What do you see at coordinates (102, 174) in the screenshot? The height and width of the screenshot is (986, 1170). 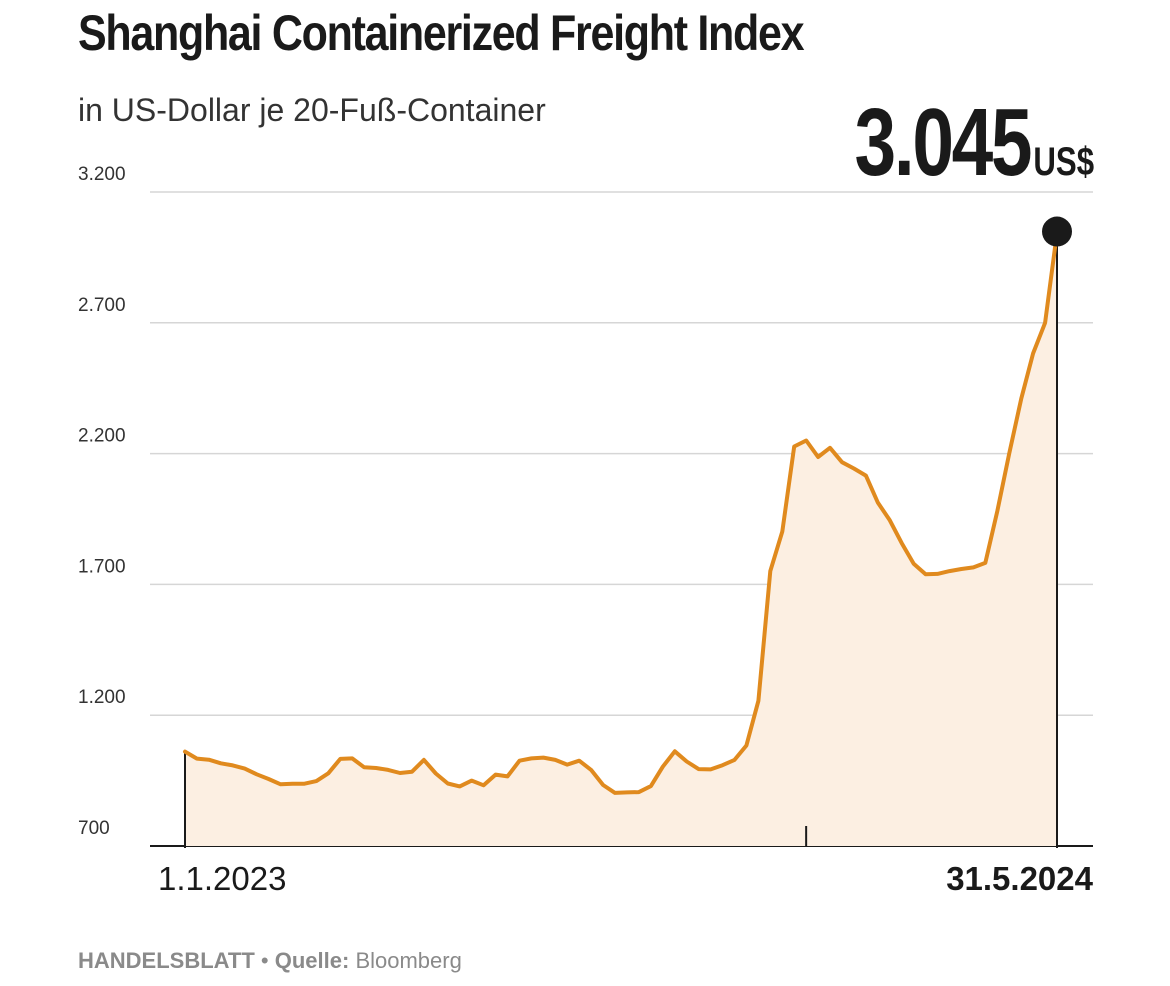 I see `y-tick-label-3200: 3.200` at bounding box center [102, 174].